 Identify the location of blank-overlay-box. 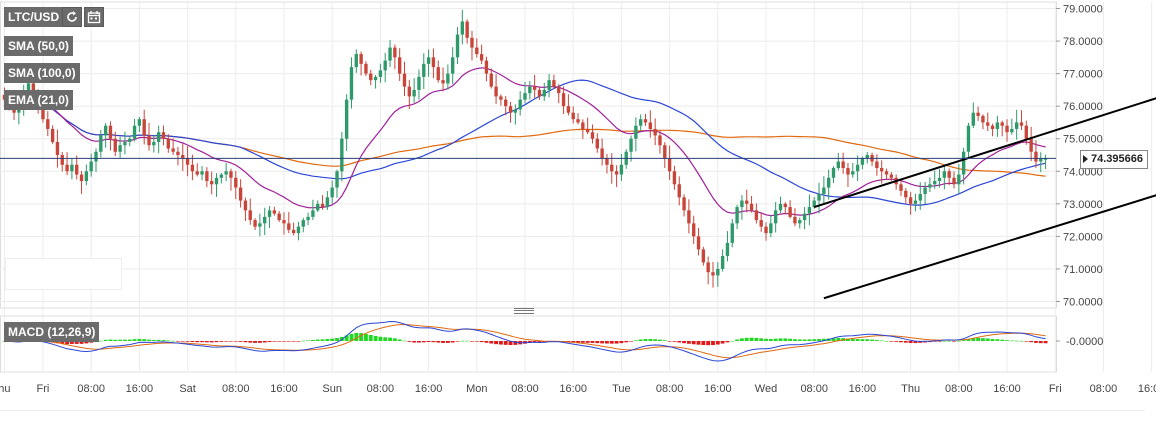
(63, 274).